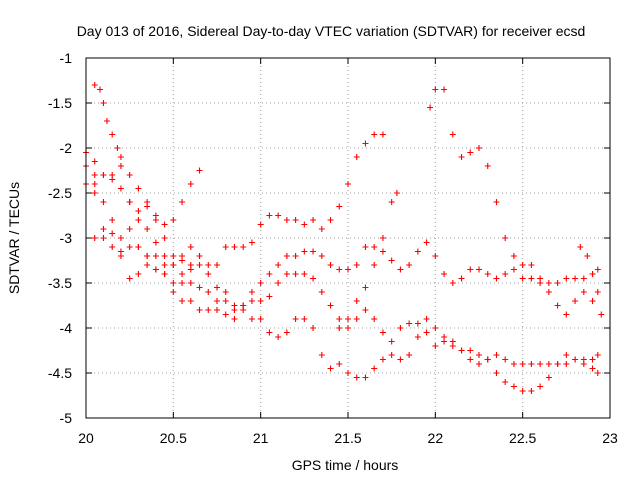 The width and height of the screenshot is (640, 480). Describe the element at coordinates (345, 465) in the screenshot. I see `x-axis-label: GPS time / hours` at that location.